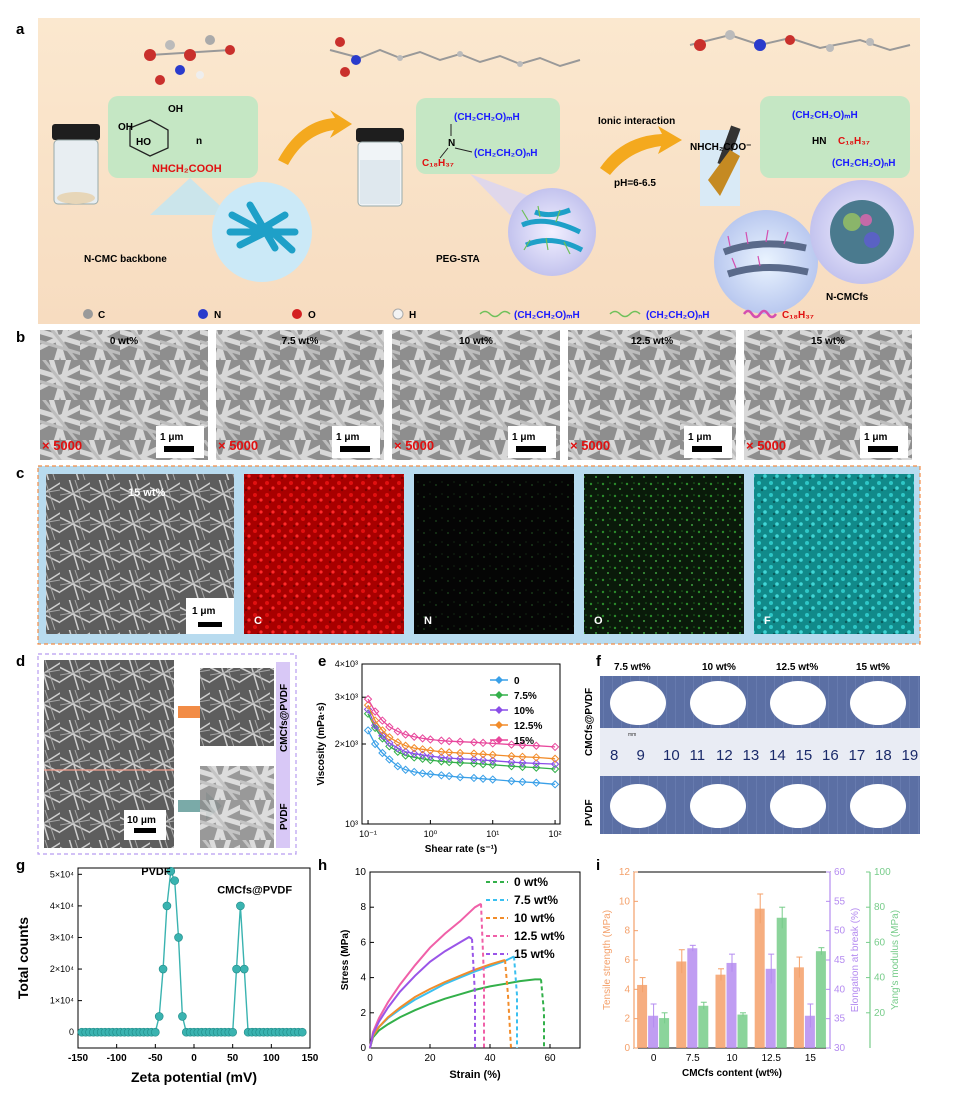 The width and height of the screenshot is (964, 1096). Describe the element at coordinates (461, 737) in the screenshot. I see `series-line-10%` at that location.